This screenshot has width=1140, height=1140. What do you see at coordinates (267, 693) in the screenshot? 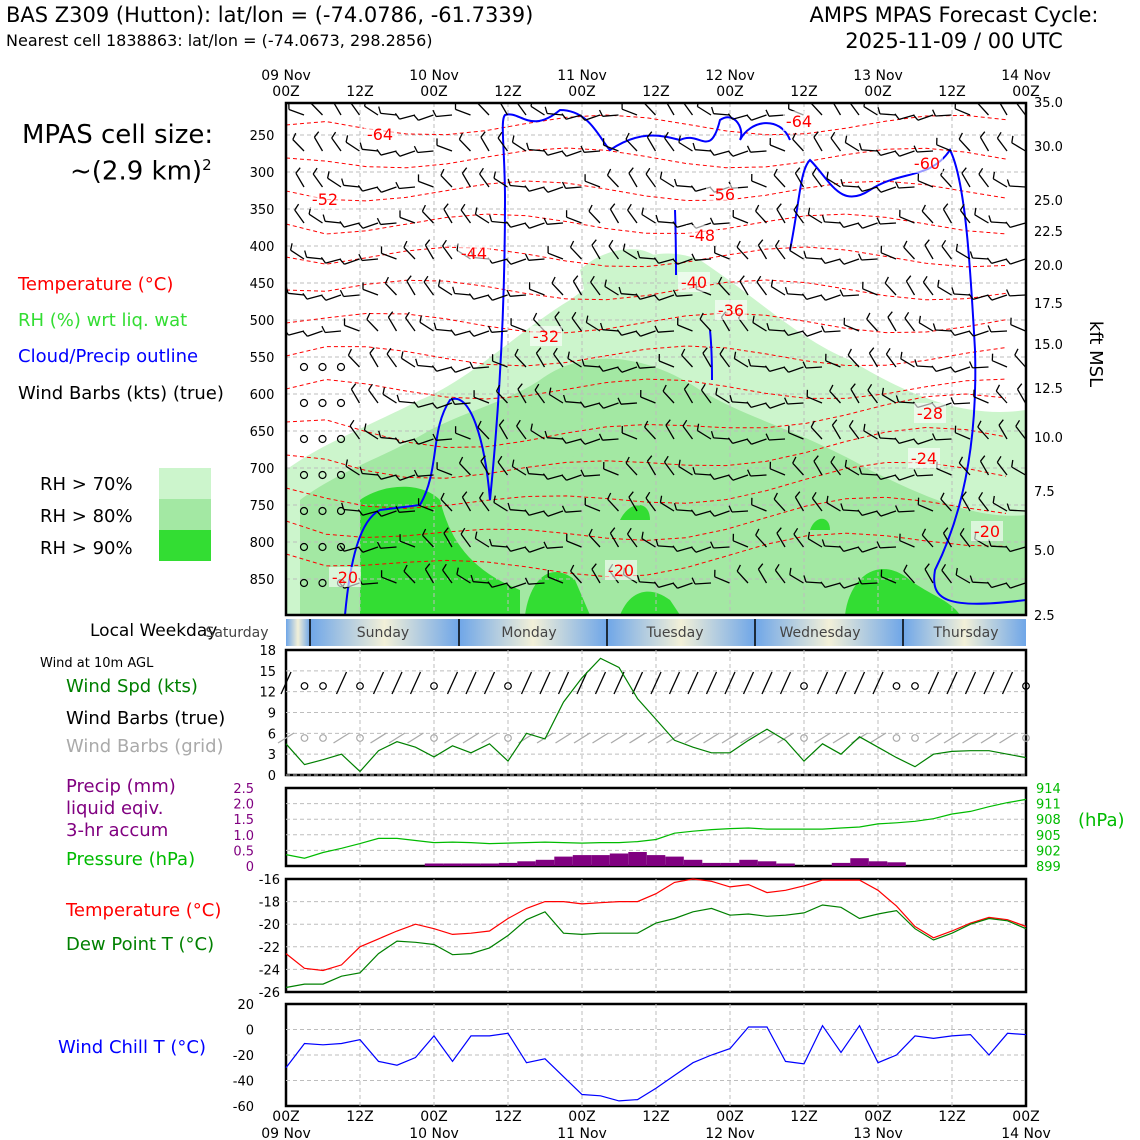
I see `wind-y-tick: 12` at bounding box center [267, 693].